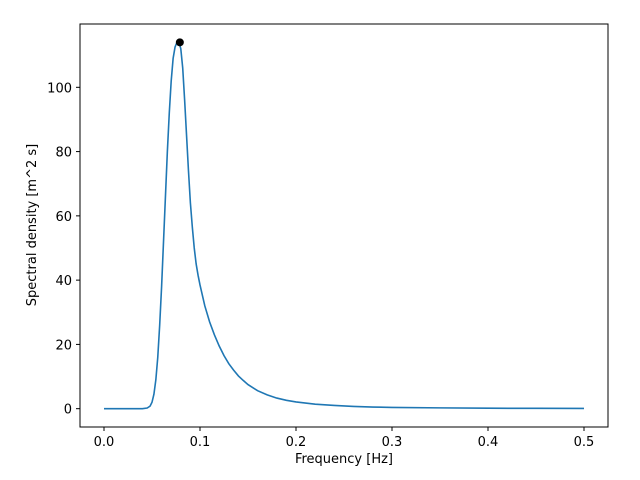 Image resolution: width=640 pixels, height=480 pixels. Describe the element at coordinates (63, 217) in the screenshot. I see `y-tick-label: 60` at that location.